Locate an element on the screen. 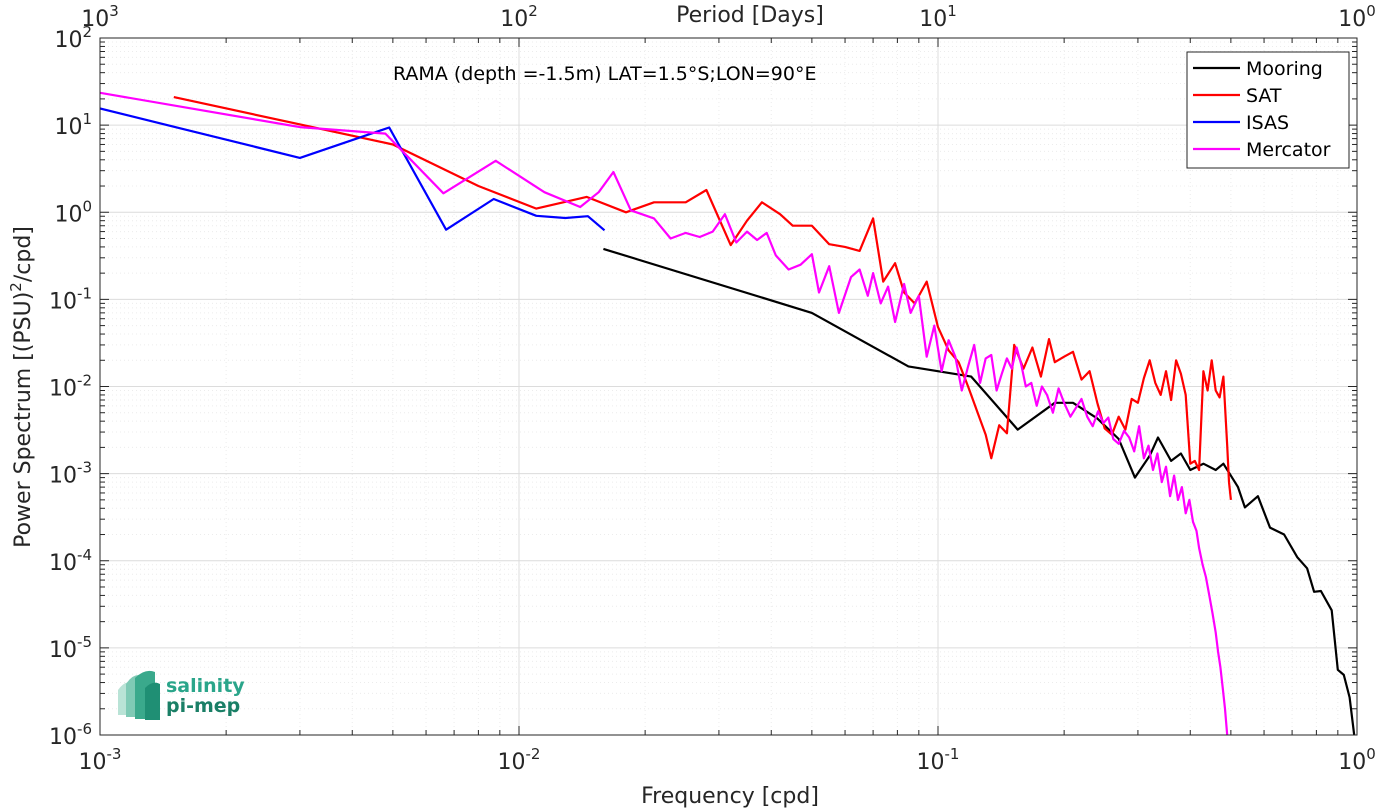 The height and width of the screenshot is (809, 1383). y-tick-label: 10⁻¹ is located at coordinates (70, 299).